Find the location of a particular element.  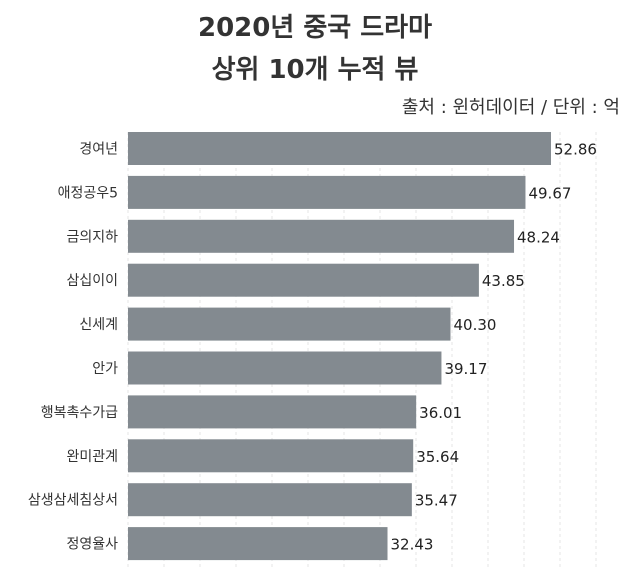

value-label-7: 35.64 is located at coordinates (437, 457).